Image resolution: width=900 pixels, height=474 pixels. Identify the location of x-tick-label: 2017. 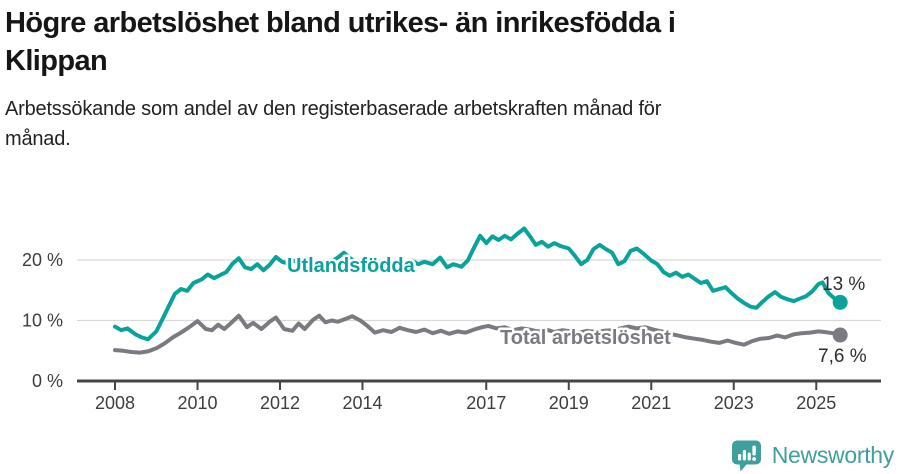
(486, 403).